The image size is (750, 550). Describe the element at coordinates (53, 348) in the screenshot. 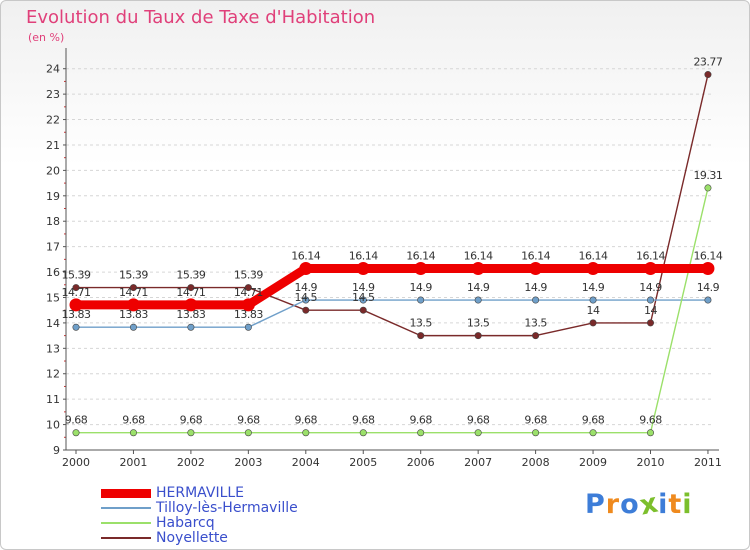

I see `y-tick-label: 13` at that location.